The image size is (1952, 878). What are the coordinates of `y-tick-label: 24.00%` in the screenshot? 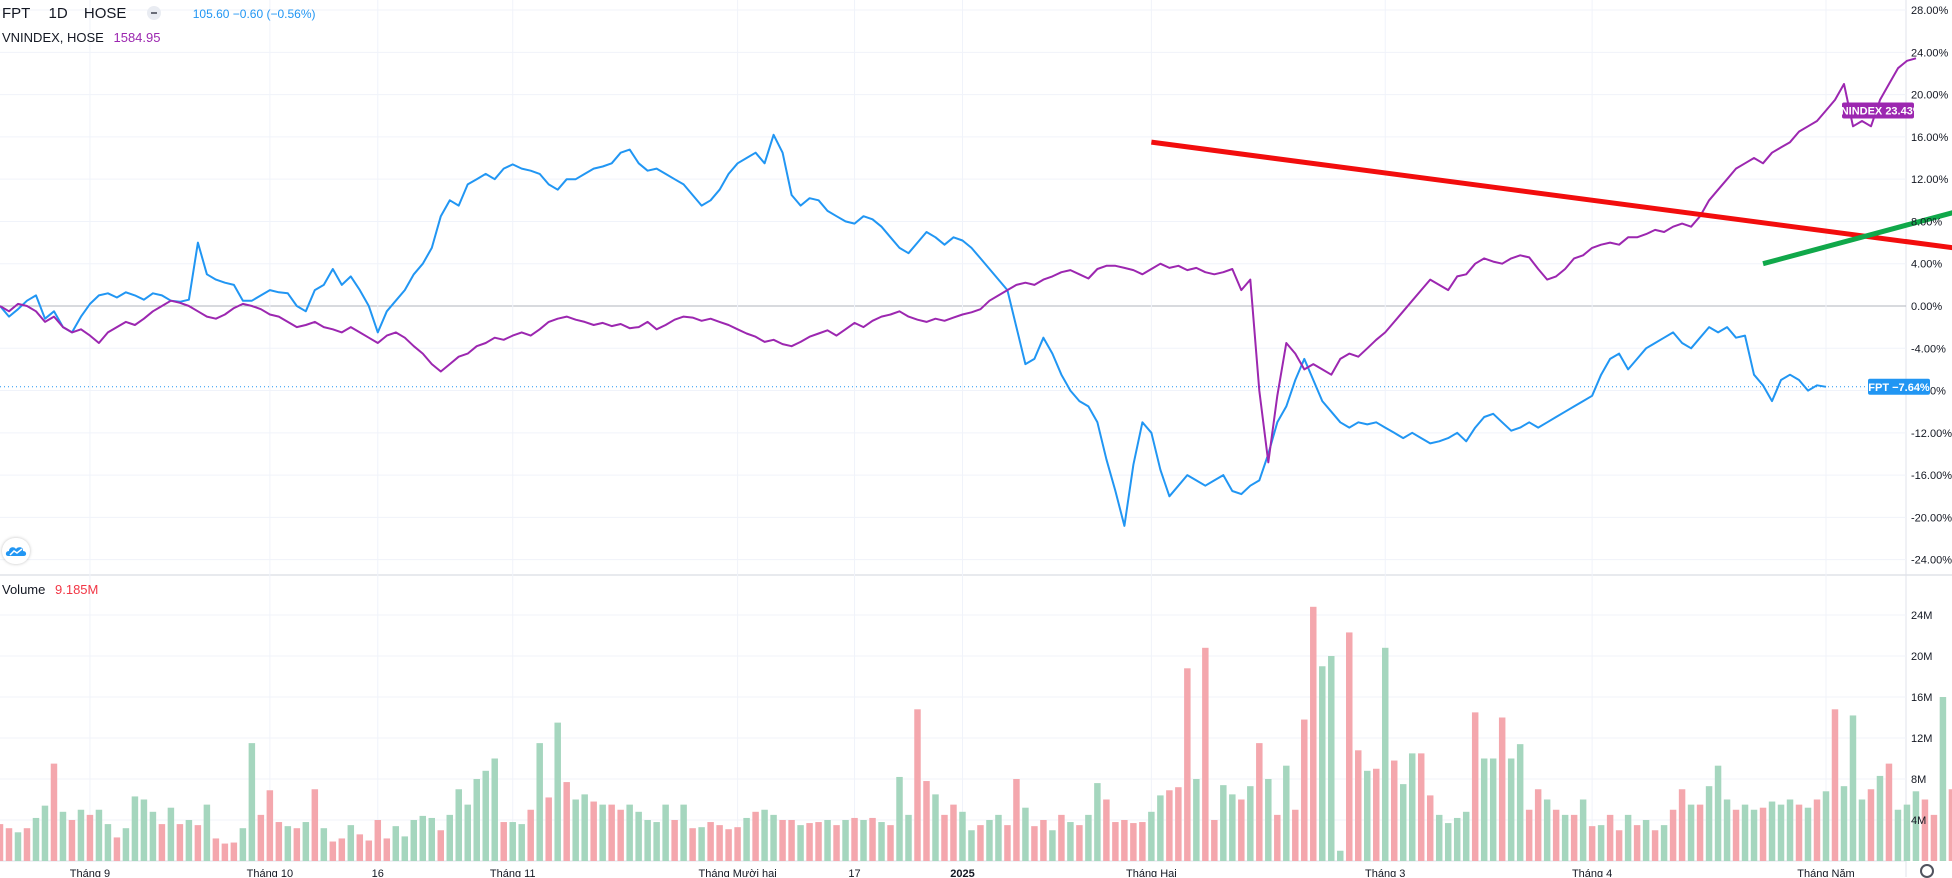 It's located at (1930, 53).